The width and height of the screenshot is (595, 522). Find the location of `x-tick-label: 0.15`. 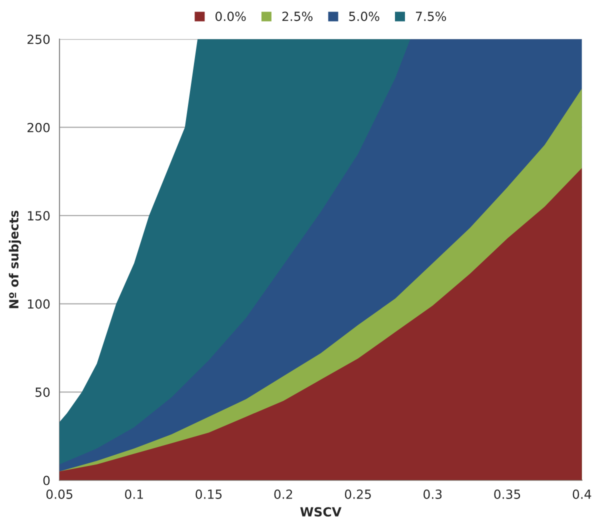

x-tick-label: 0.15 is located at coordinates (209, 494).